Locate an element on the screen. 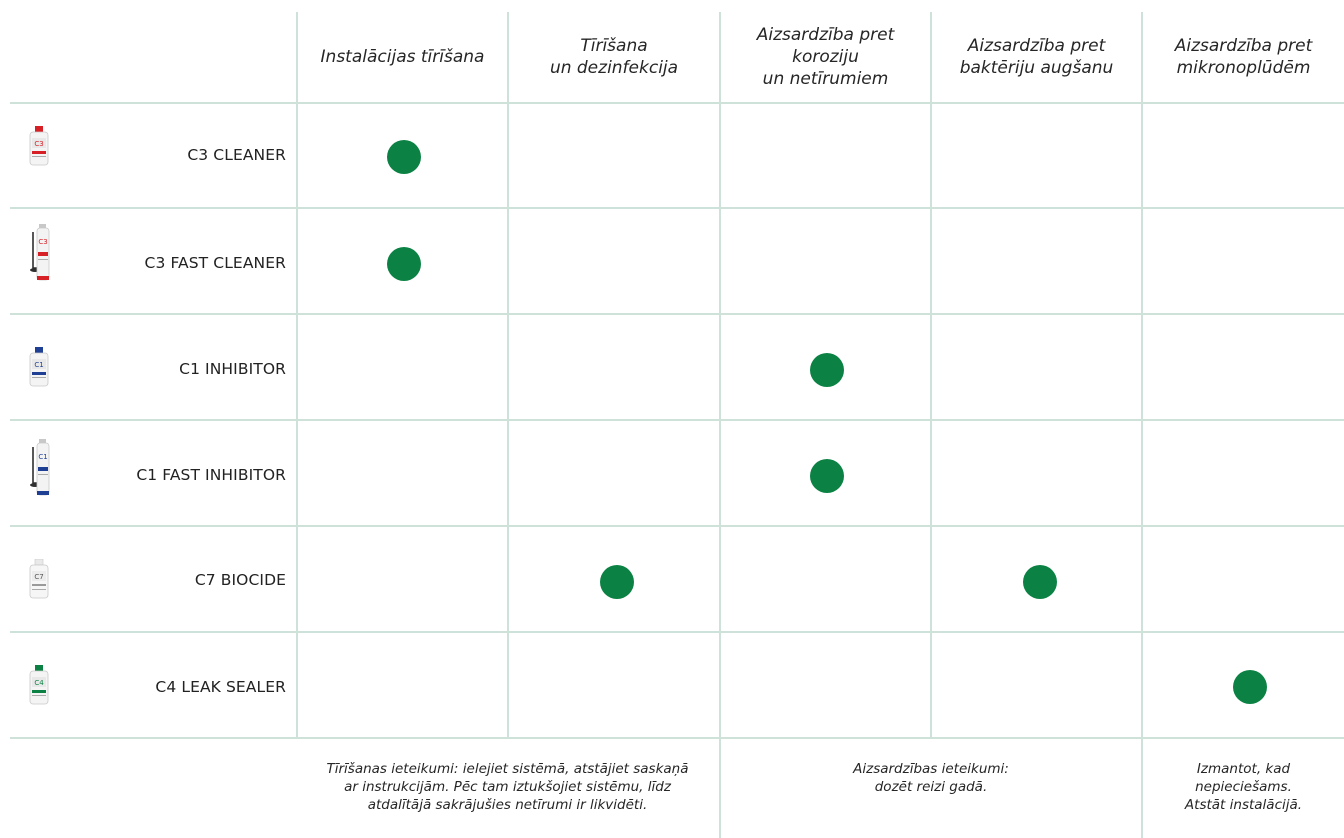 Image resolution: width=1344 pixels, height=838 pixels. product-name: C1 INHIBITOR is located at coordinates (232, 369).